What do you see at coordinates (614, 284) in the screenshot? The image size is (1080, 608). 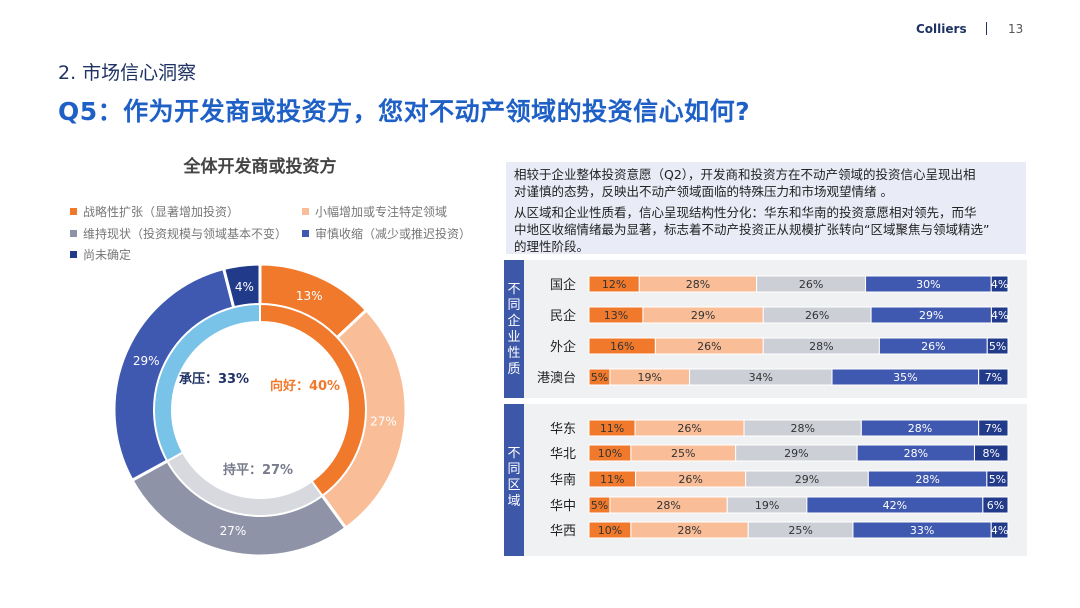 I see `bar-value-label: 12%` at bounding box center [614, 284].